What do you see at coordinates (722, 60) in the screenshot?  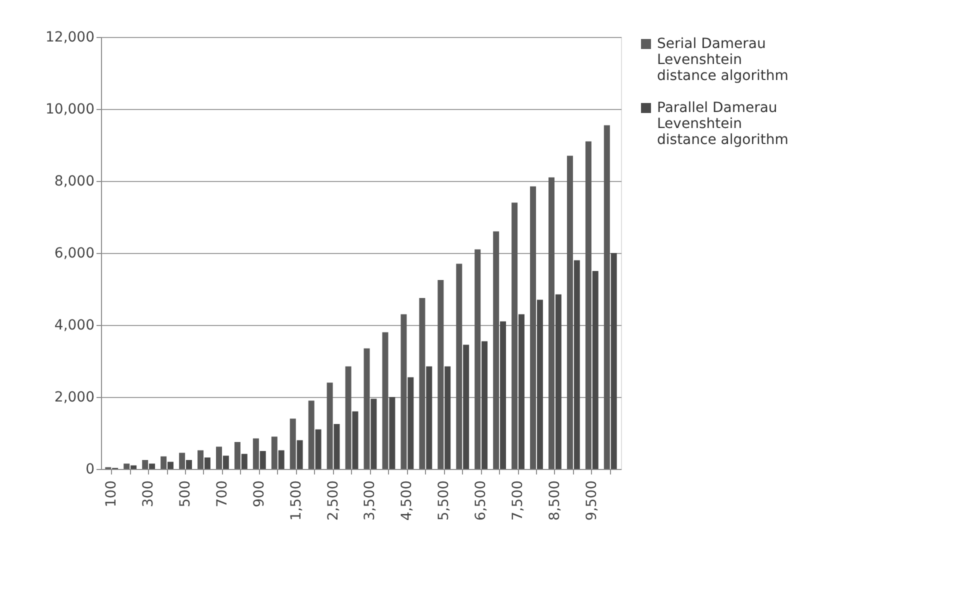 I see `legend-label: Serial Damerau Levenshtein distance algorithm` at bounding box center [722, 60].